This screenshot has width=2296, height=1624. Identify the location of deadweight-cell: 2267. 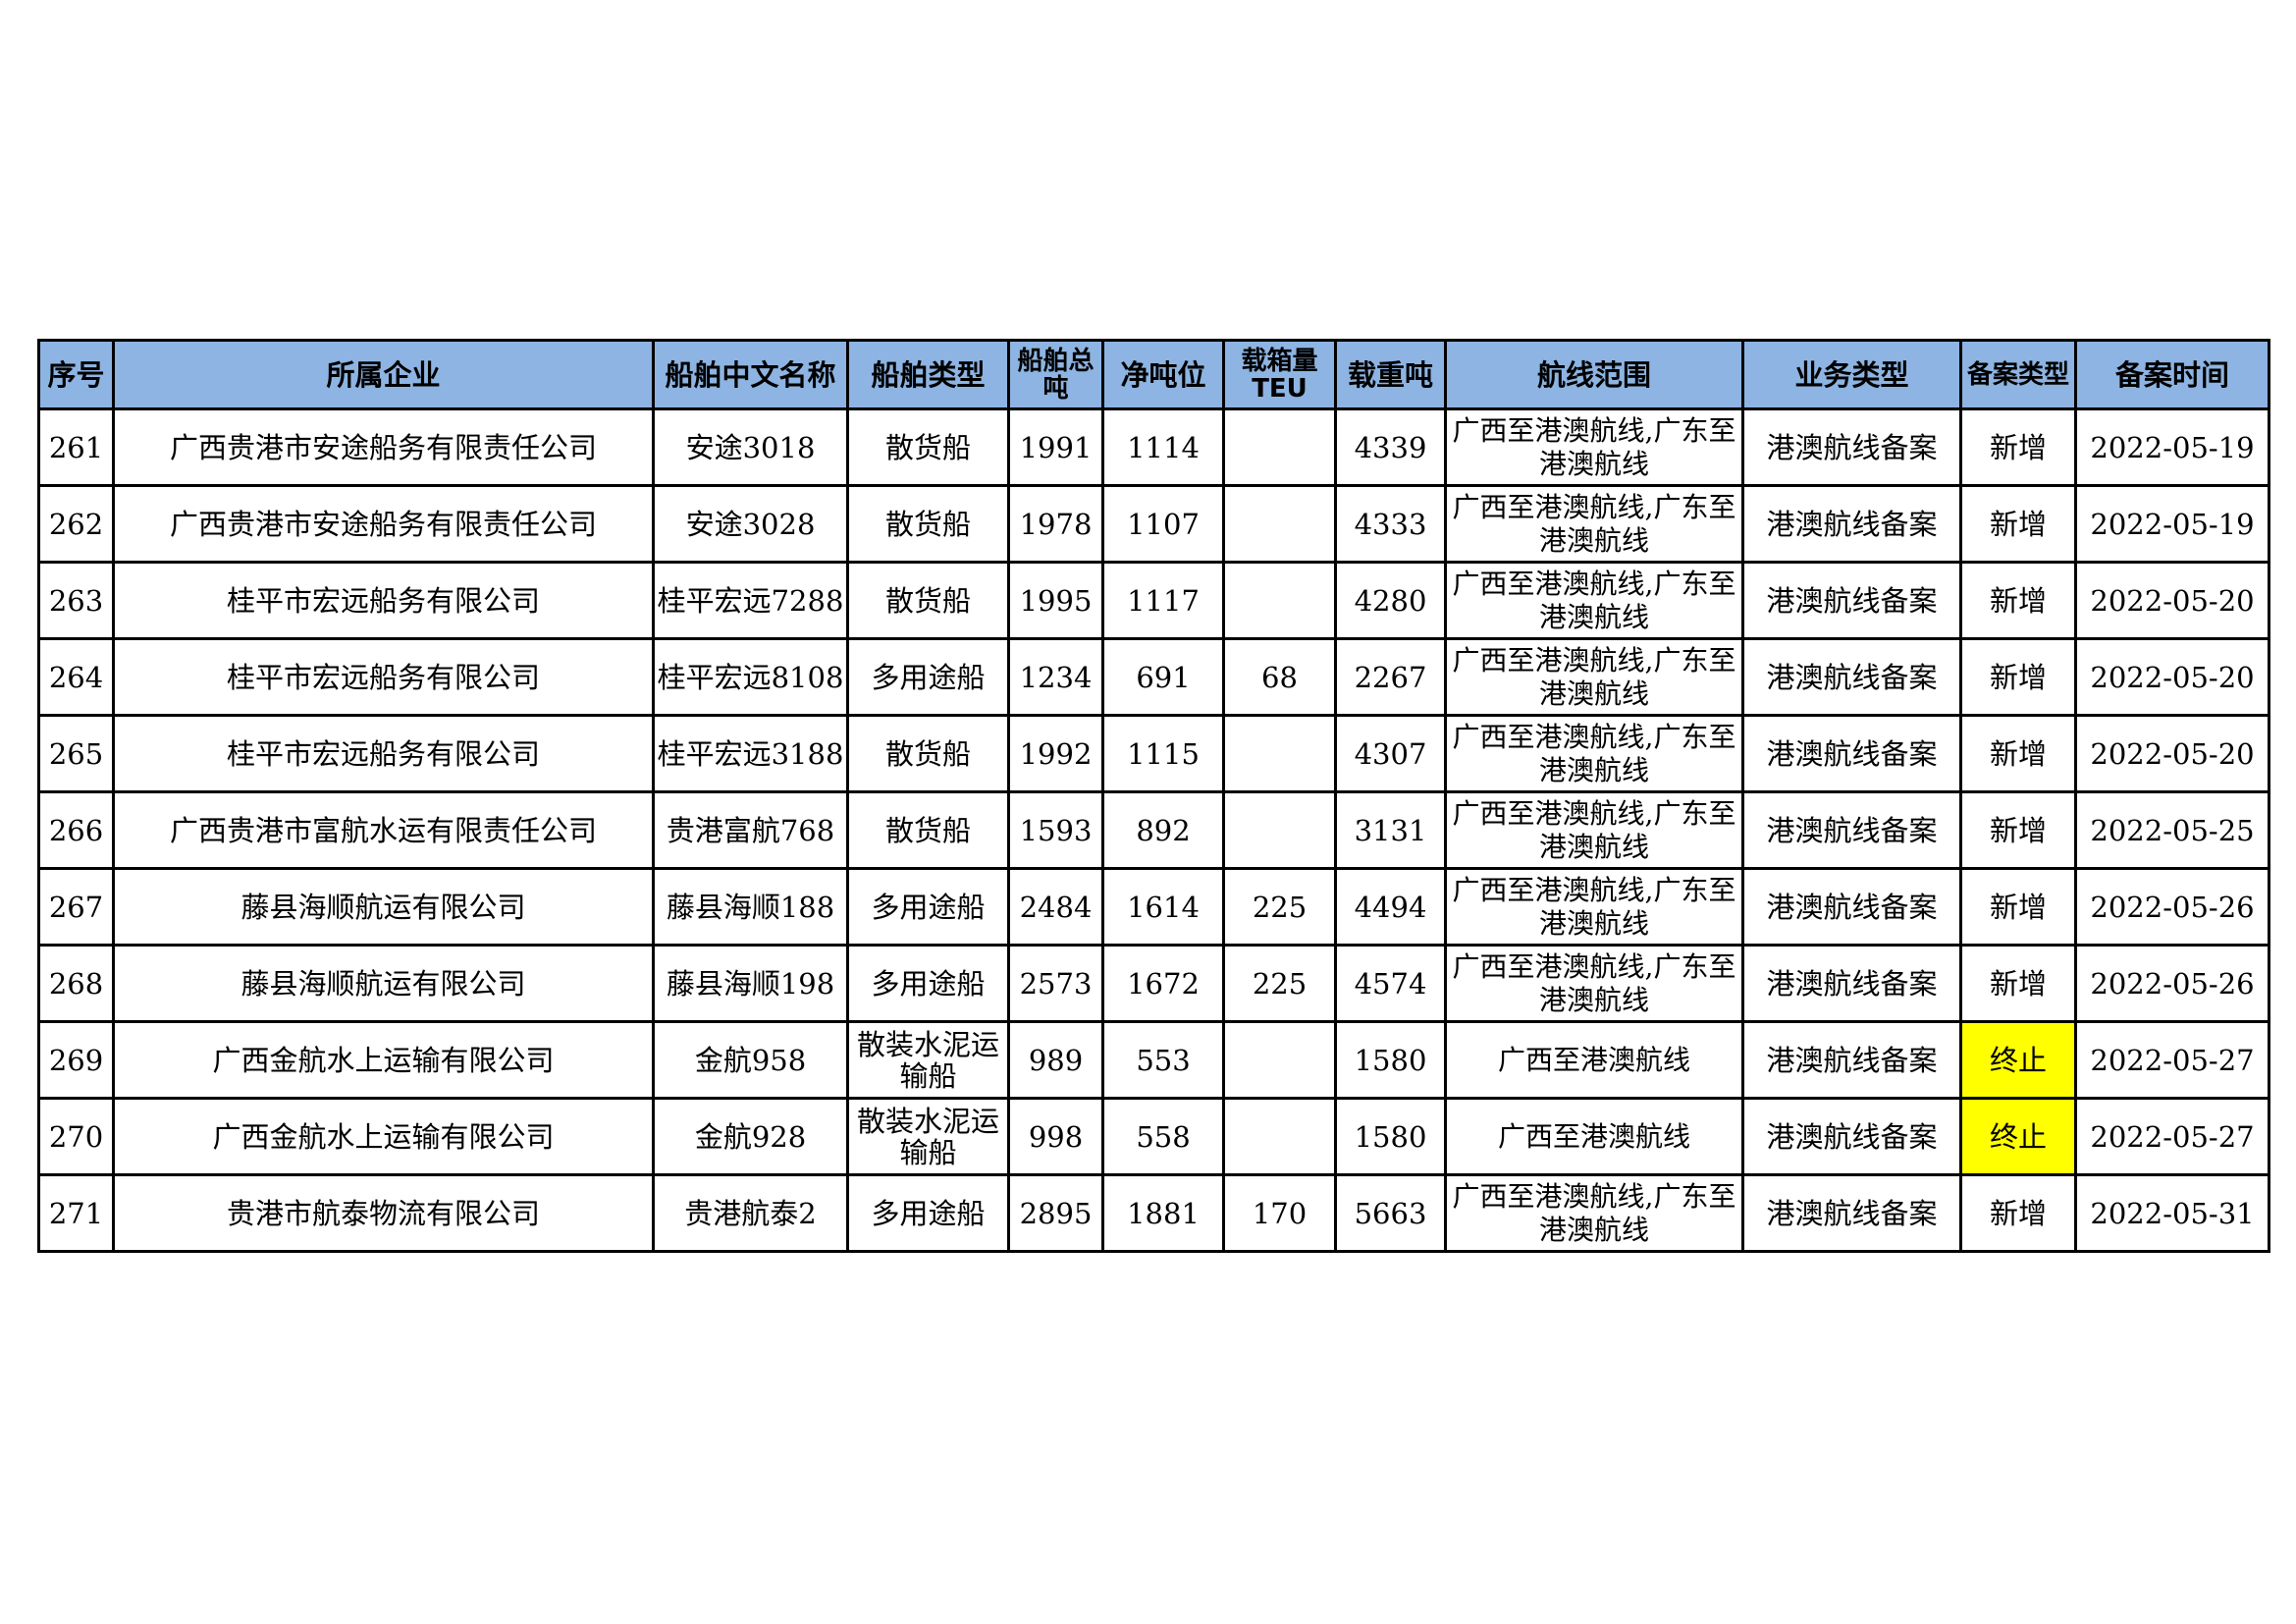
(1390, 677).